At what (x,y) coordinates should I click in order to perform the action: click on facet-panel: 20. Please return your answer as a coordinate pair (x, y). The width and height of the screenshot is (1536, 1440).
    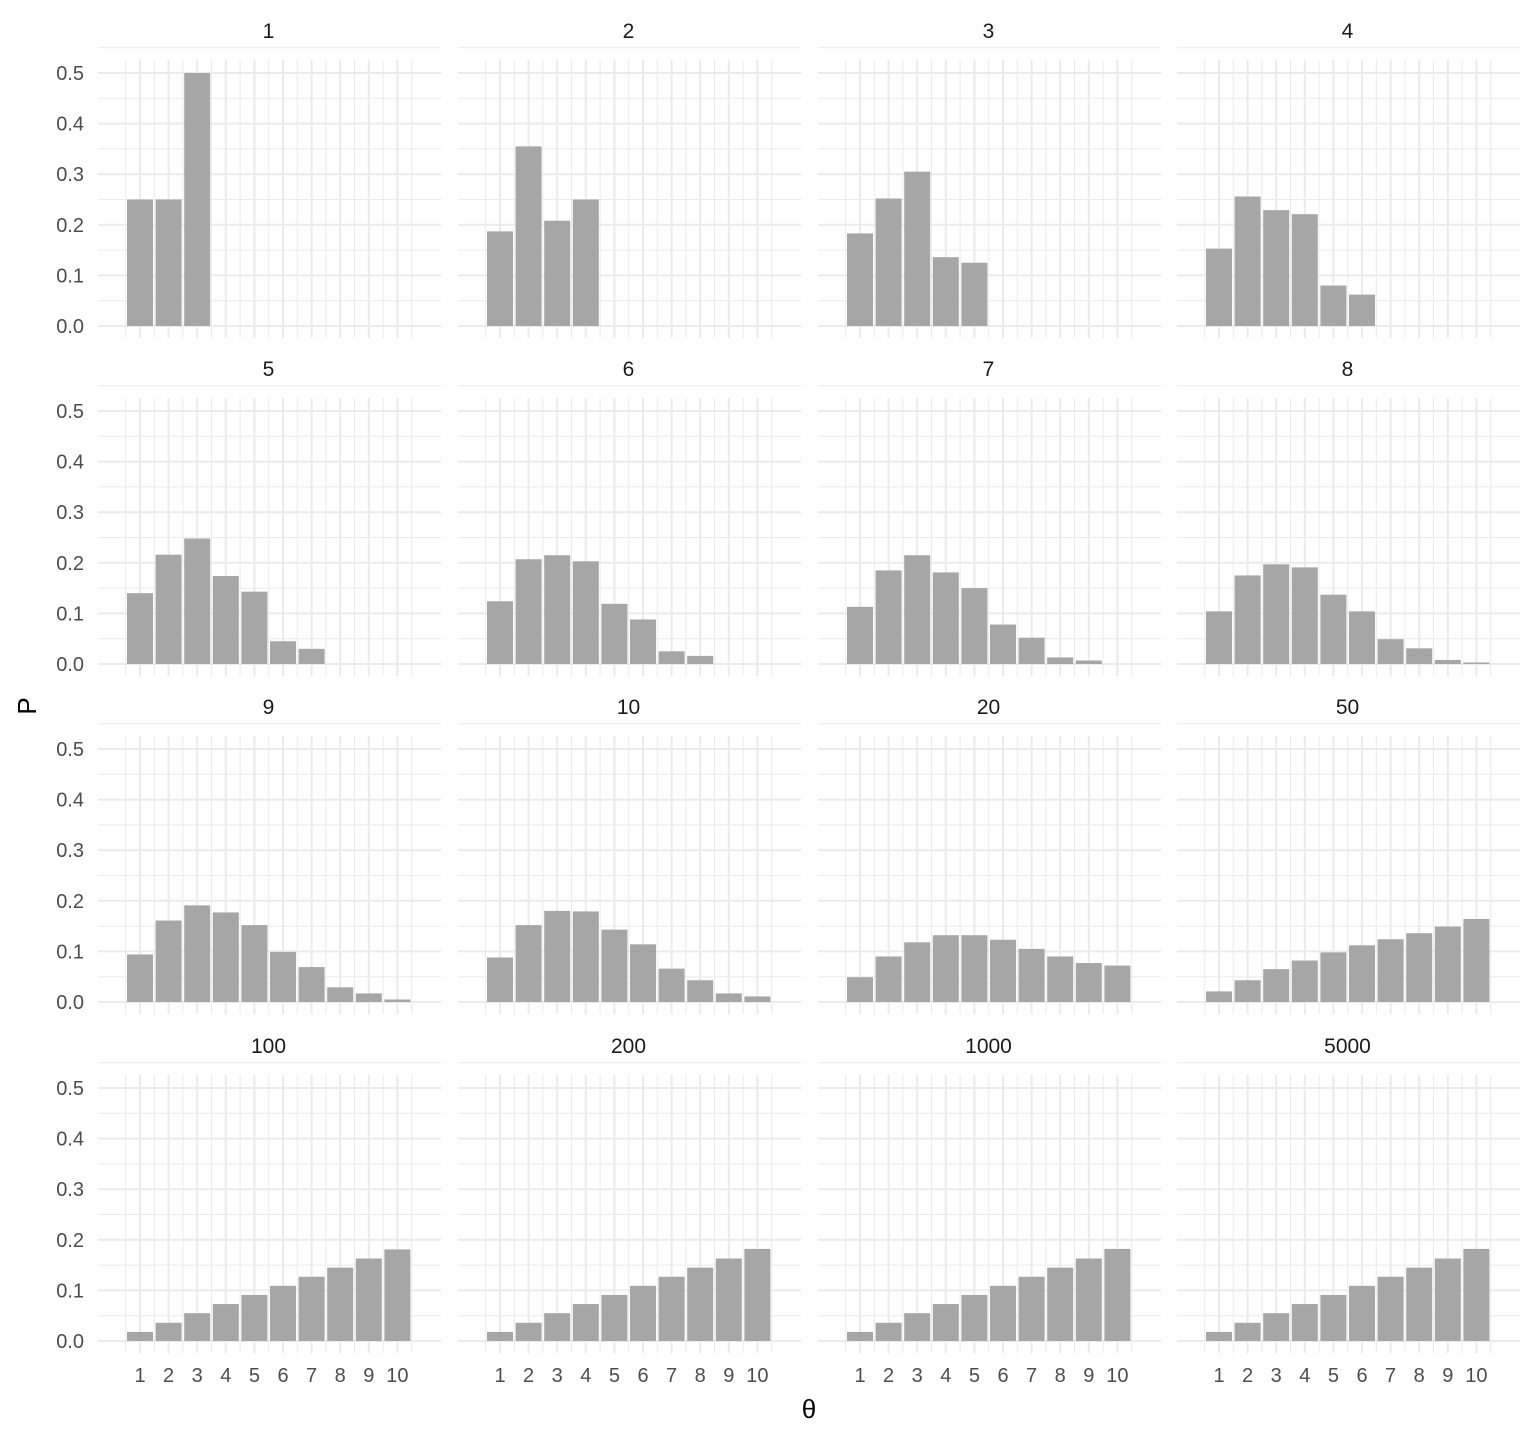
    Looking at the image, I should click on (989, 855).